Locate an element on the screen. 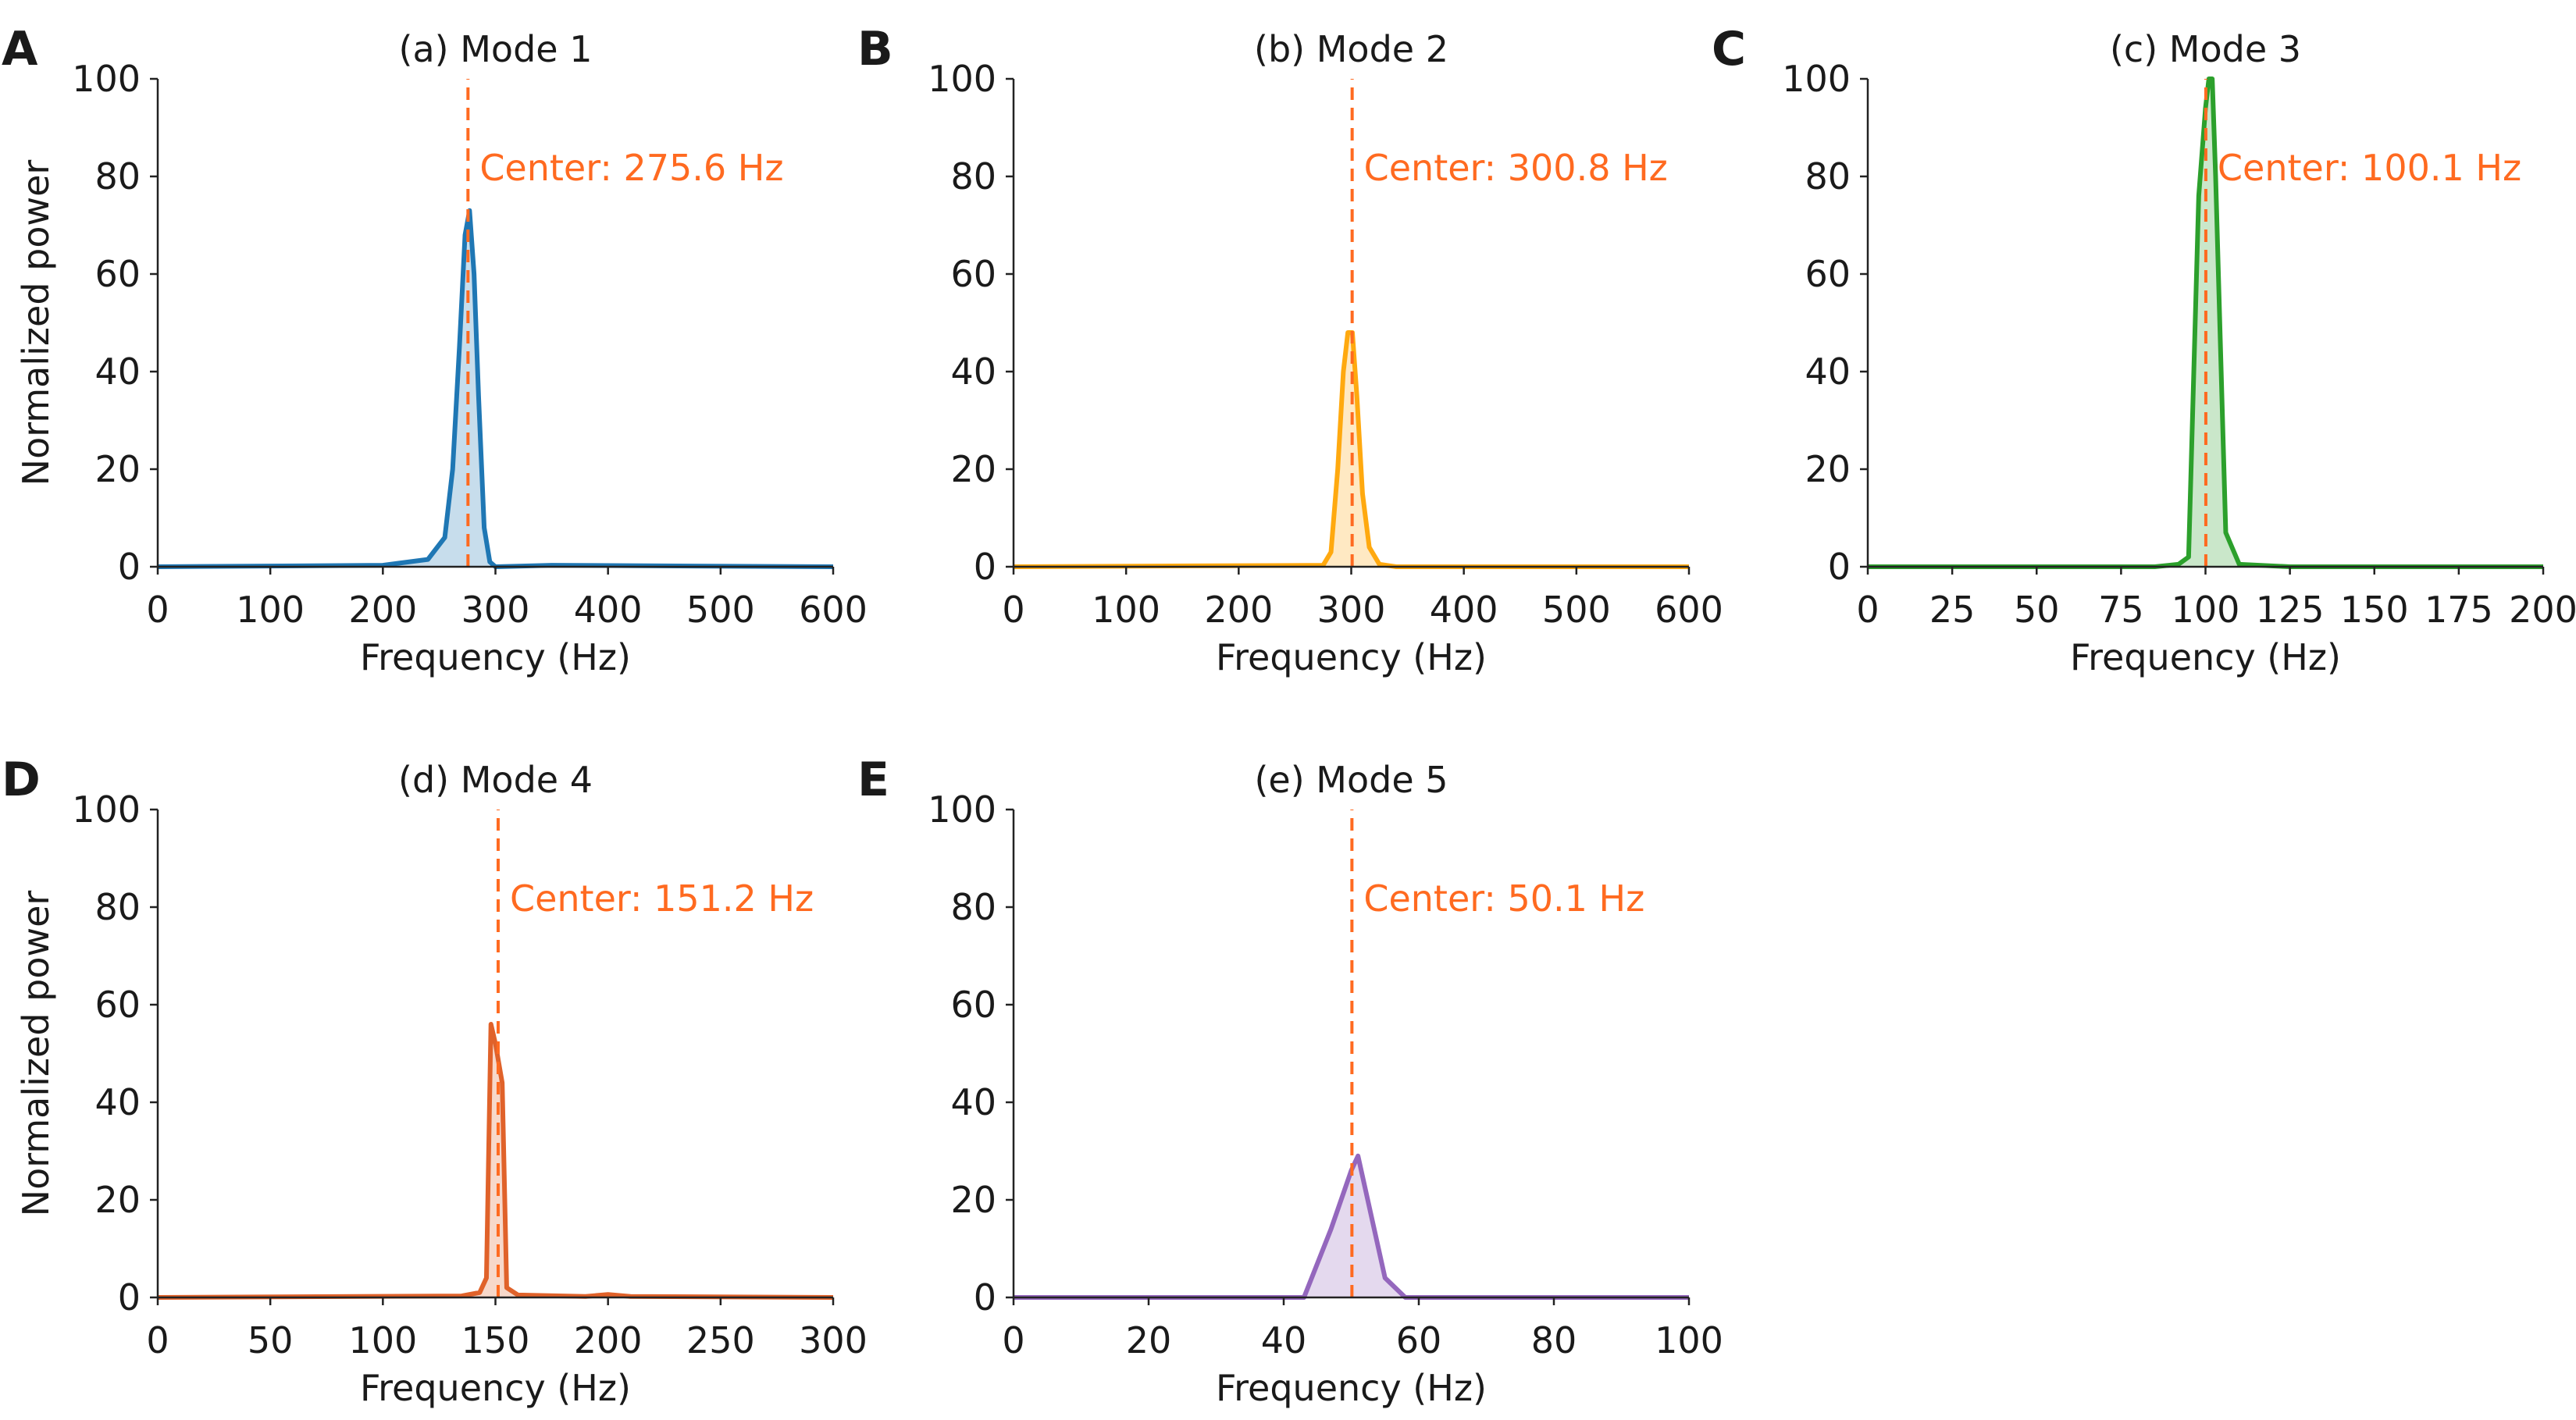 The image size is (2576, 1420). x-tick-label: 25 is located at coordinates (1952, 610).